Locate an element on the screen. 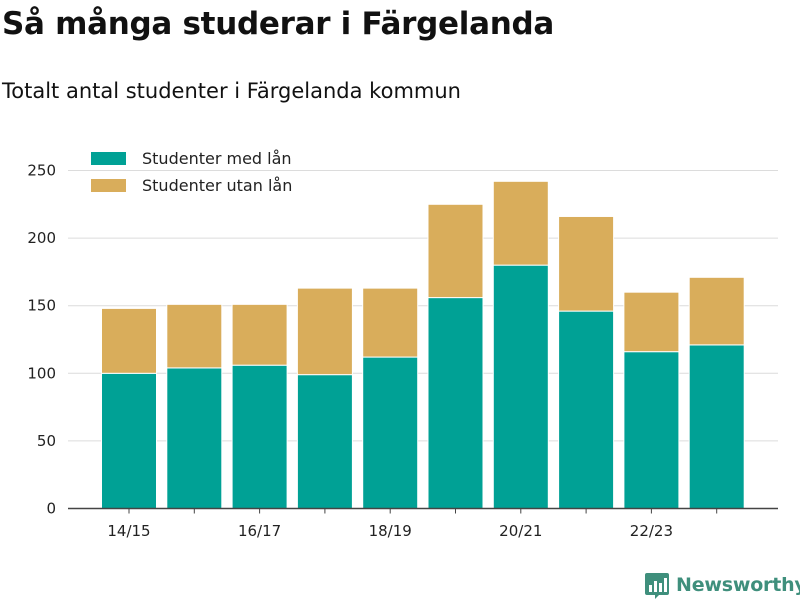 This screenshot has height=600, width=800. newsworthy-brand: Newsworthy is located at coordinates (722, 585).